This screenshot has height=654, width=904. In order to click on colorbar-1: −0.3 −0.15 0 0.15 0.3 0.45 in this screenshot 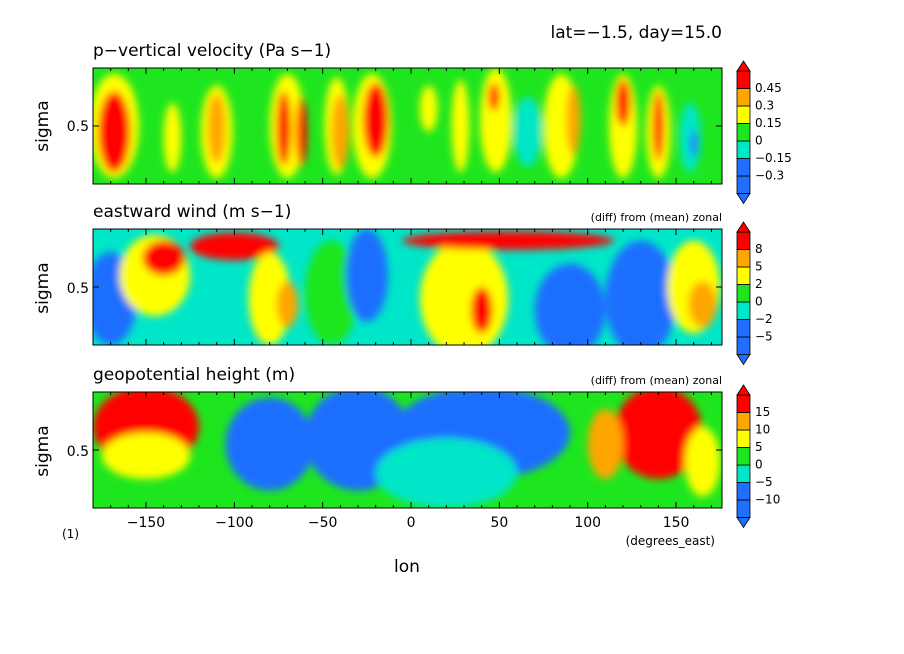, I will do `click(764, 132)`.